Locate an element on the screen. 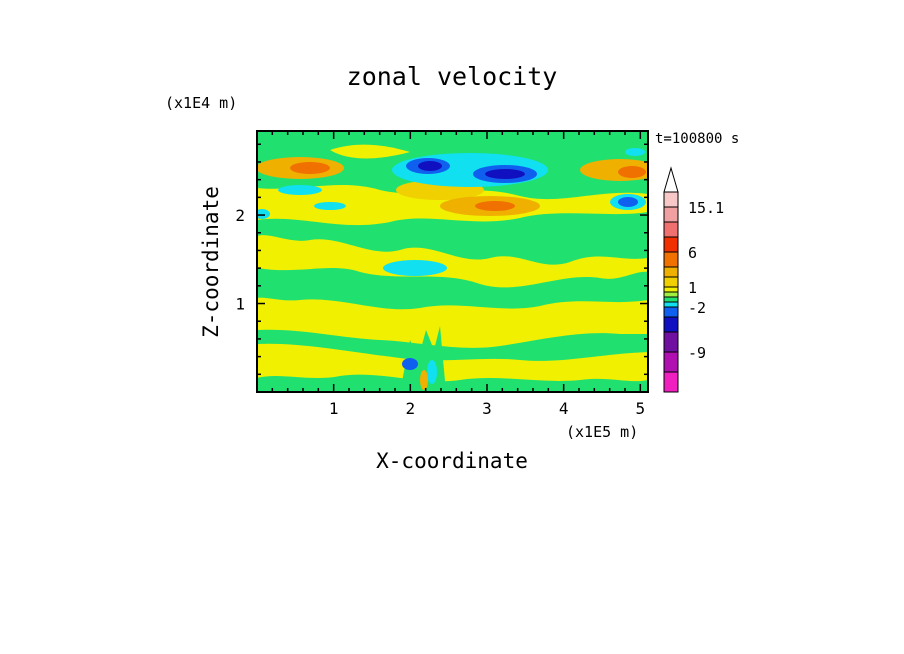 Image resolution: width=904 pixels, height=654 pixels. contour-surface-cyan is located at coordinates (432, 372).